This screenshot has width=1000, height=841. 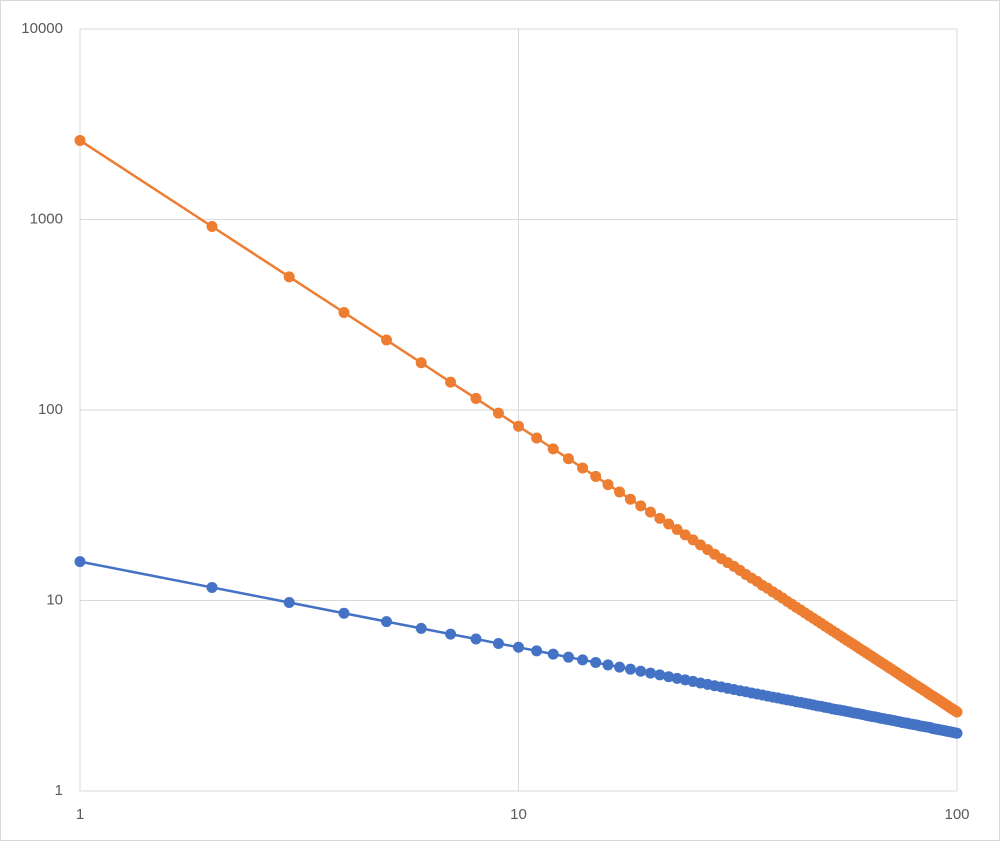 I want to click on x-tick-label: 100, so click(x=956, y=814).